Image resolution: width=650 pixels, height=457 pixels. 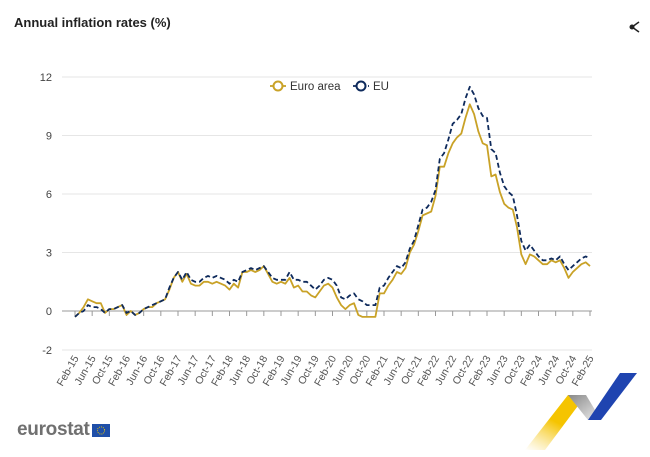 What do you see at coordinates (635, 27) in the screenshot?
I see `share-icon` at bounding box center [635, 27].